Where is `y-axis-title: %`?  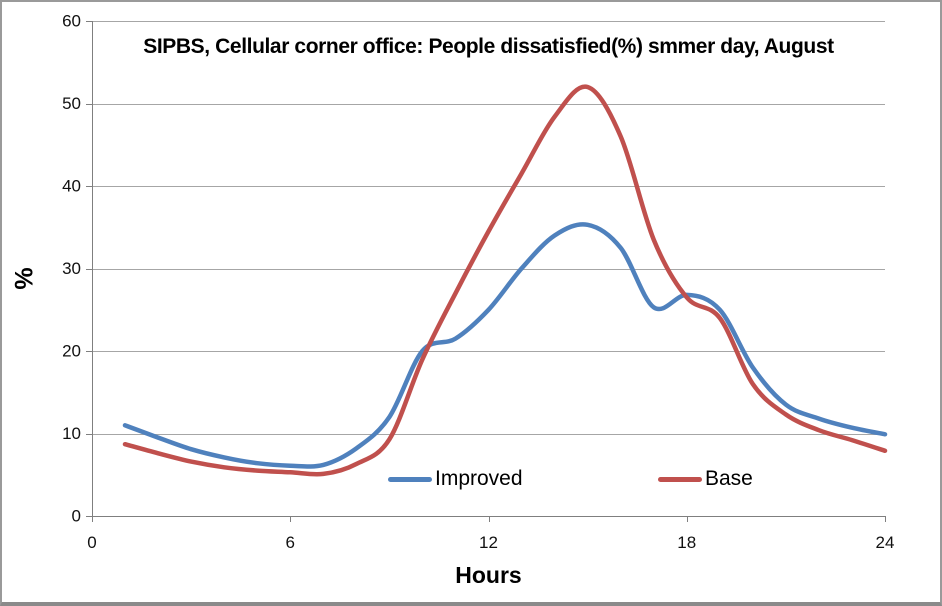 y-axis-title: % is located at coordinates (24, 278).